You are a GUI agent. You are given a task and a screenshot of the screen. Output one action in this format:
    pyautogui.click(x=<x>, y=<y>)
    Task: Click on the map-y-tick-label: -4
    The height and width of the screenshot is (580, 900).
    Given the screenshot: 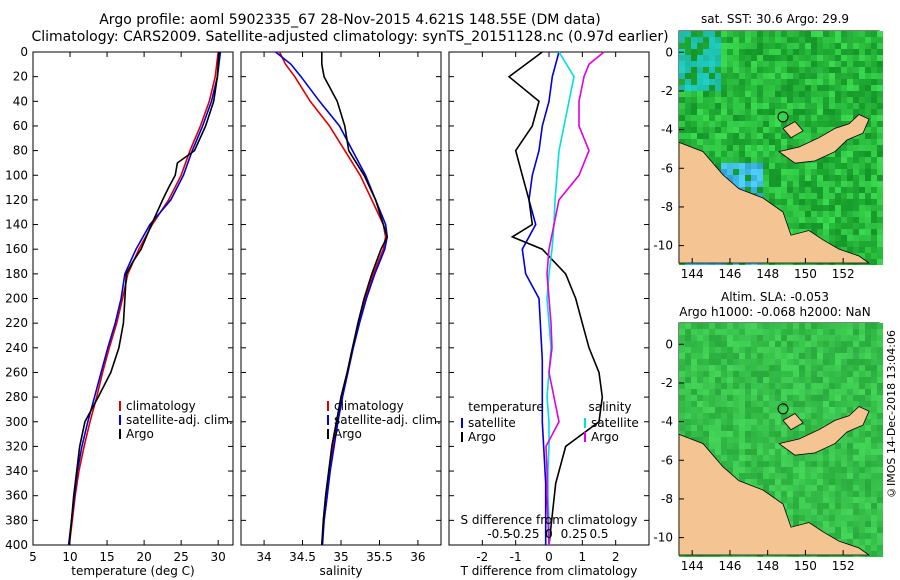 What is the action you would take?
    pyautogui.click(x=667, y=130)
    